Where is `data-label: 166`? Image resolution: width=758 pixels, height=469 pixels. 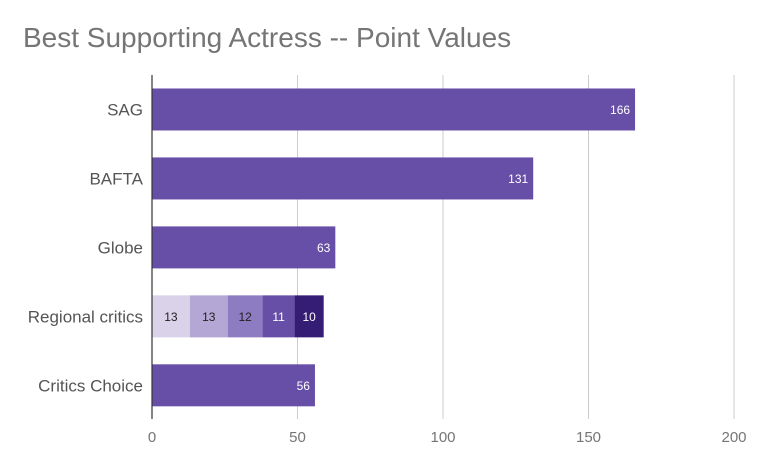
data-label: 166 is located at coordinates (620, 110).